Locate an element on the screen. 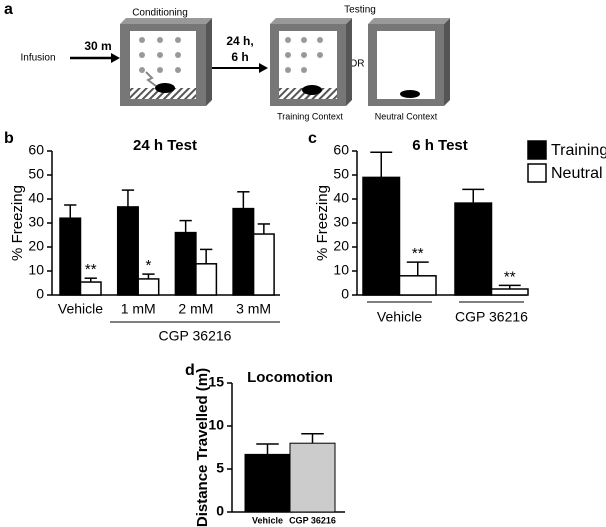 The height and width of the screenshot is (527, 606). chart-title: 6 h Test is located at coordinates (440, 145).